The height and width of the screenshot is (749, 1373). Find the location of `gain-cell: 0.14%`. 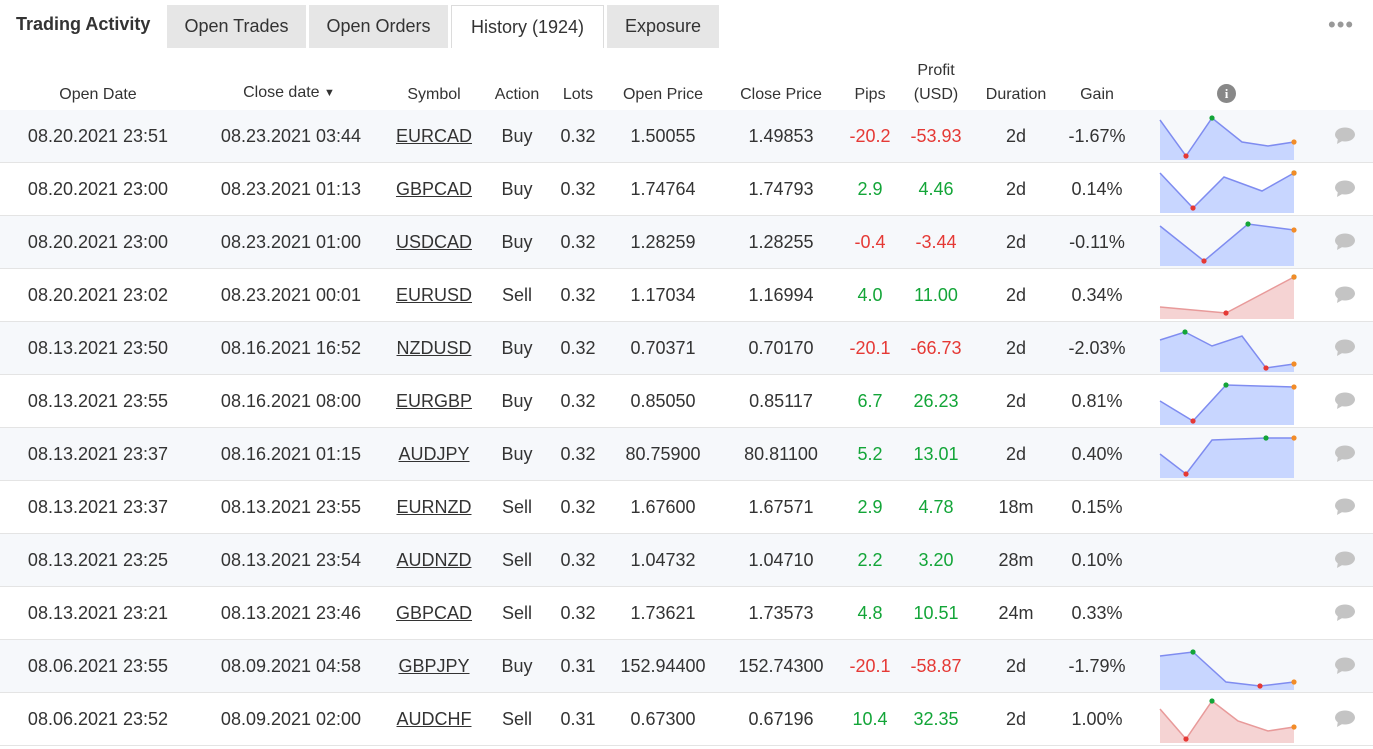

gain-cell: 0.14% is located at coordinates (1097, 189).